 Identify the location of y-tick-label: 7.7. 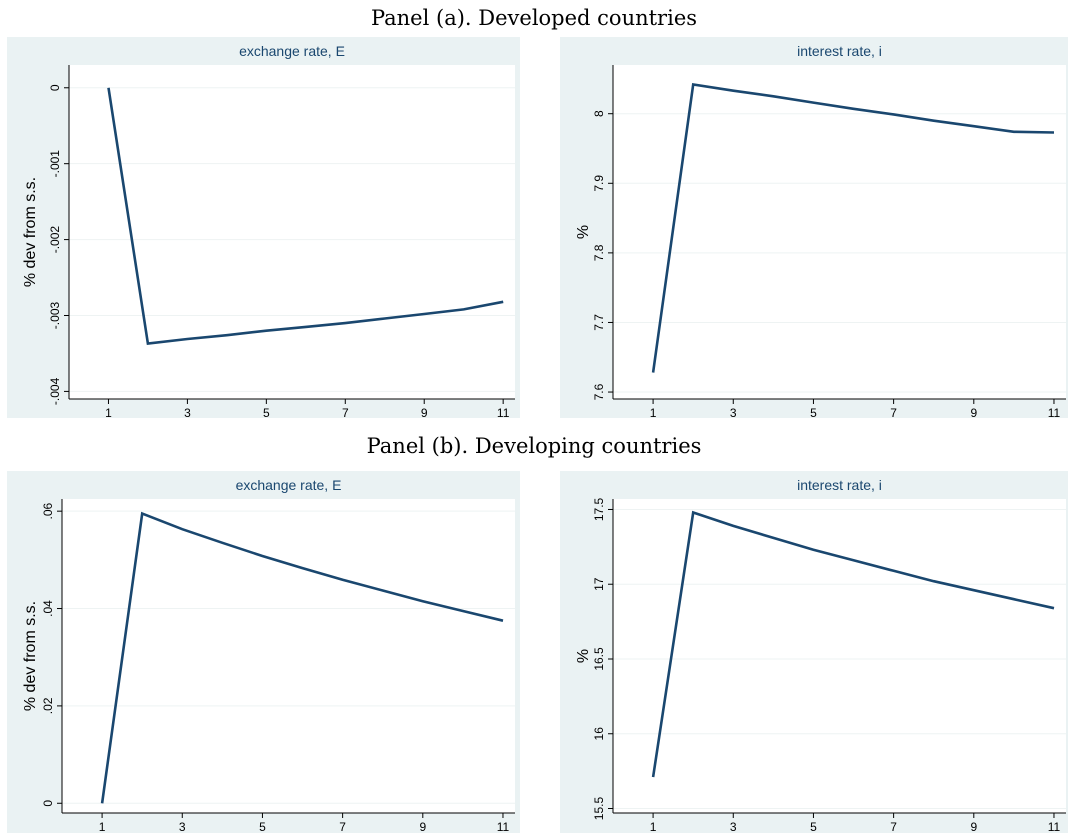
(599, 322).